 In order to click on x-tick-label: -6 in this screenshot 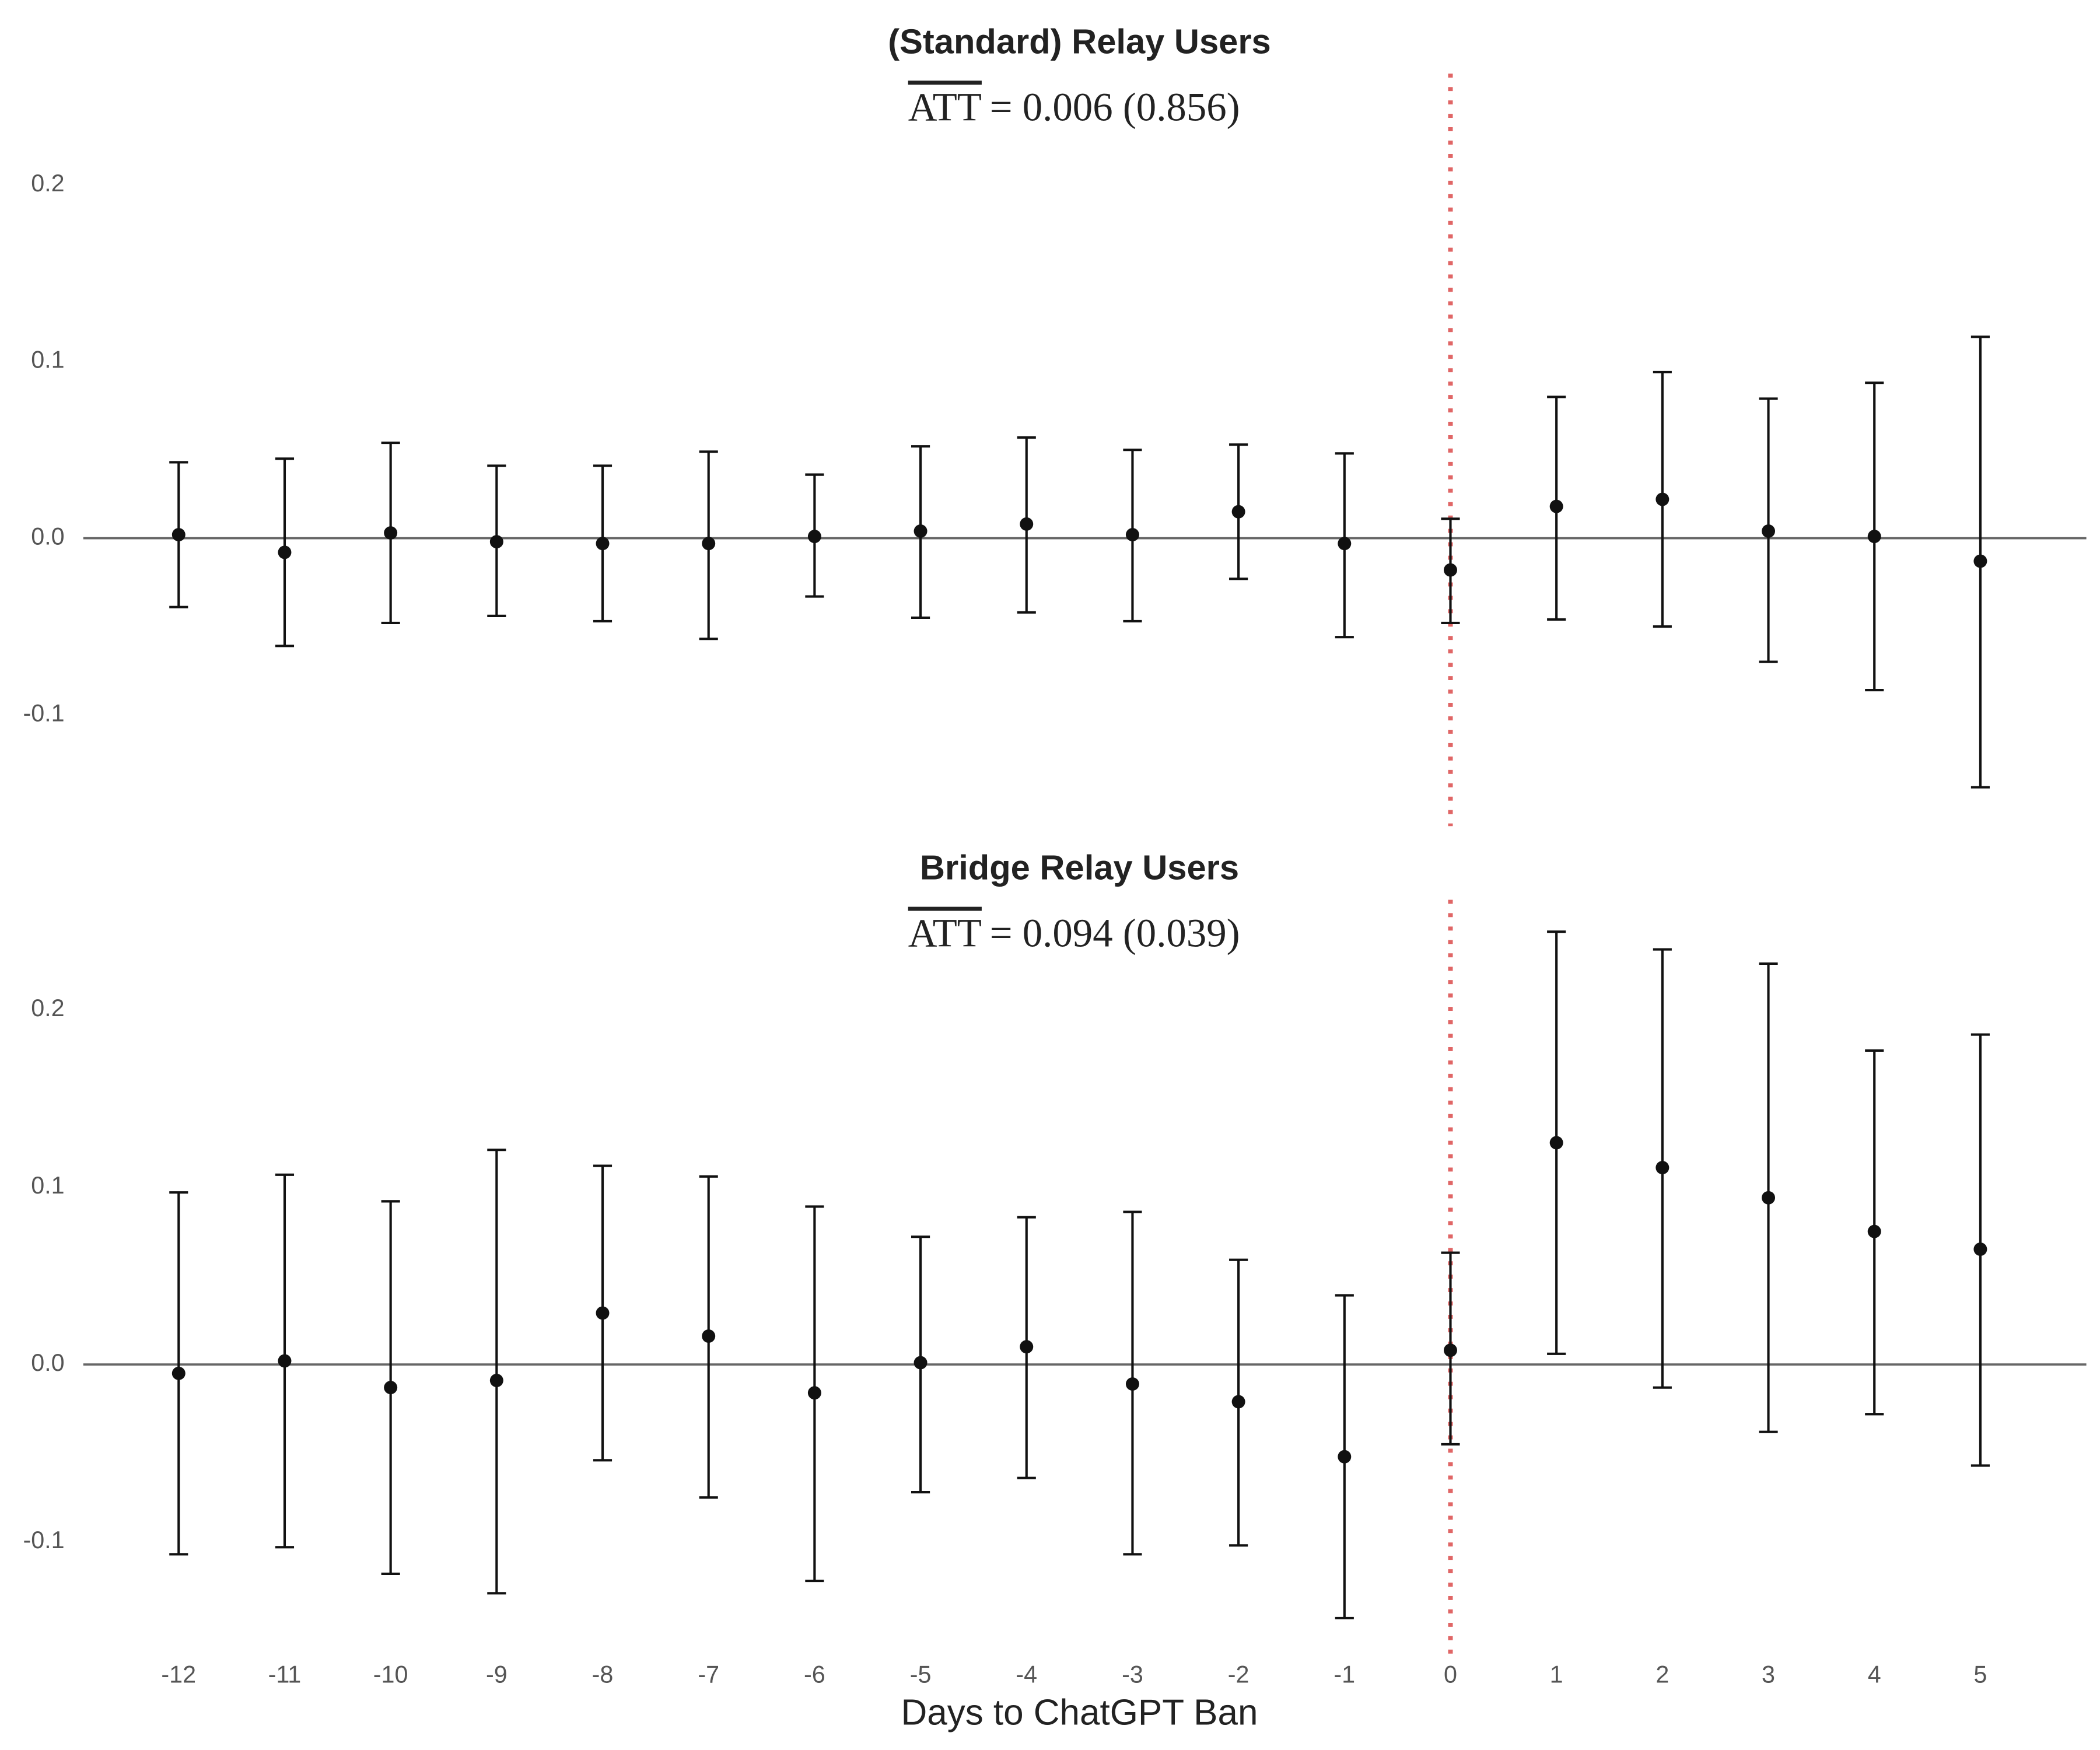, I will do `click(814, 1674)`.